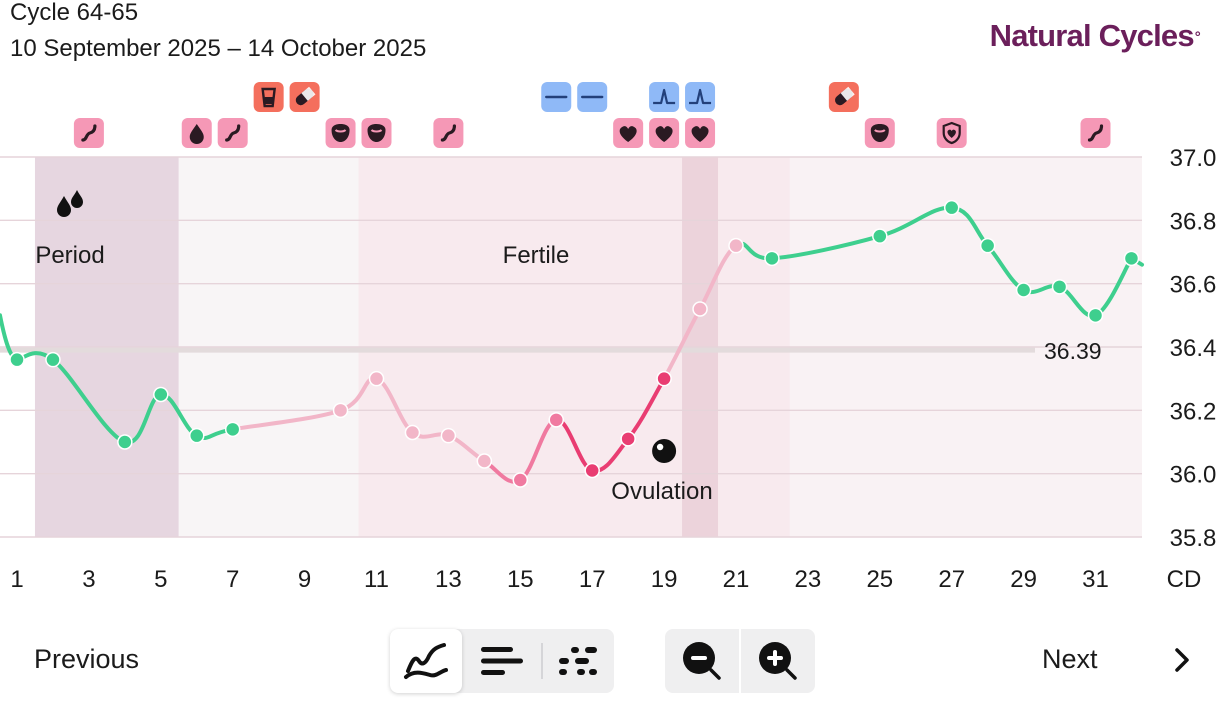 The width and height of the screenshot is (1226, 702). I want to click on line-segment, so click(825, 247).